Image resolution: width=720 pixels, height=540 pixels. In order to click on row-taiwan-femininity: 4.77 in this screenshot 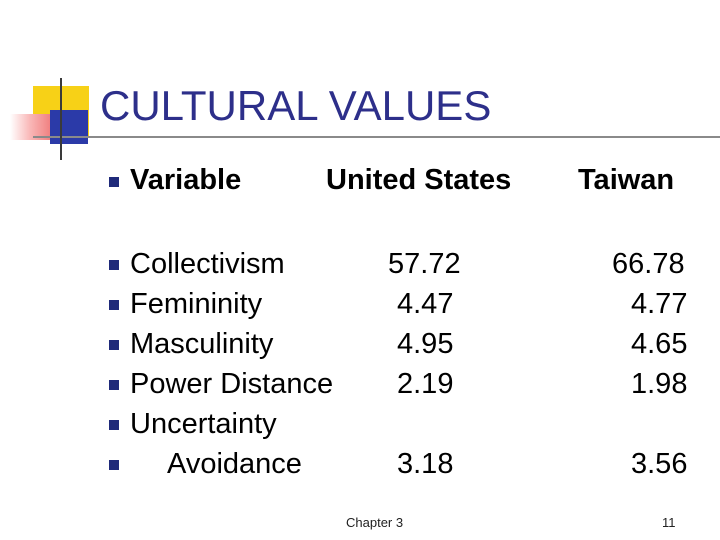, I will do `click(659, 304)`.